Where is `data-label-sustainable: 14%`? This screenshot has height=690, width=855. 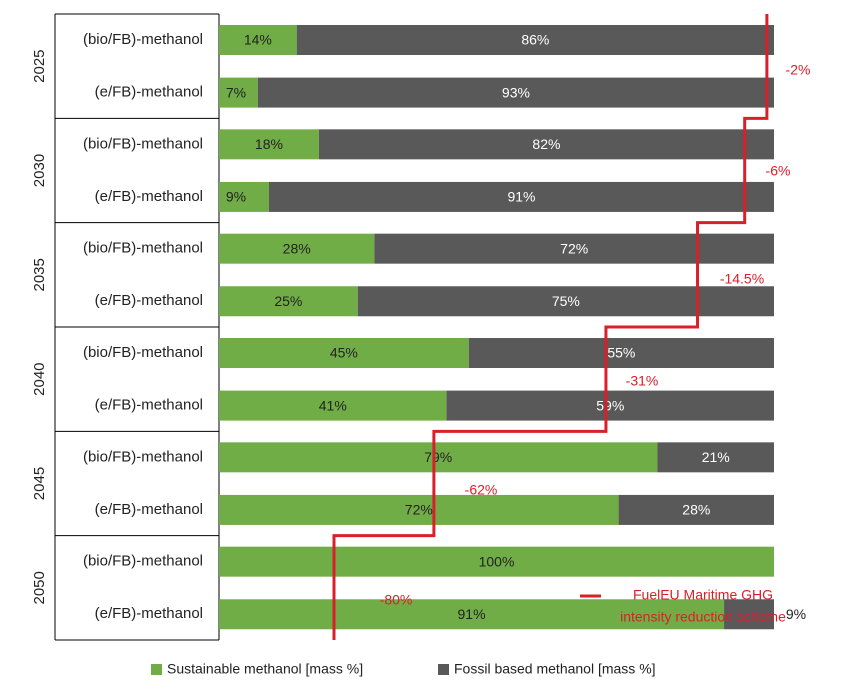
data-label-sustainable: 14% is located at coordinates (258, 40).